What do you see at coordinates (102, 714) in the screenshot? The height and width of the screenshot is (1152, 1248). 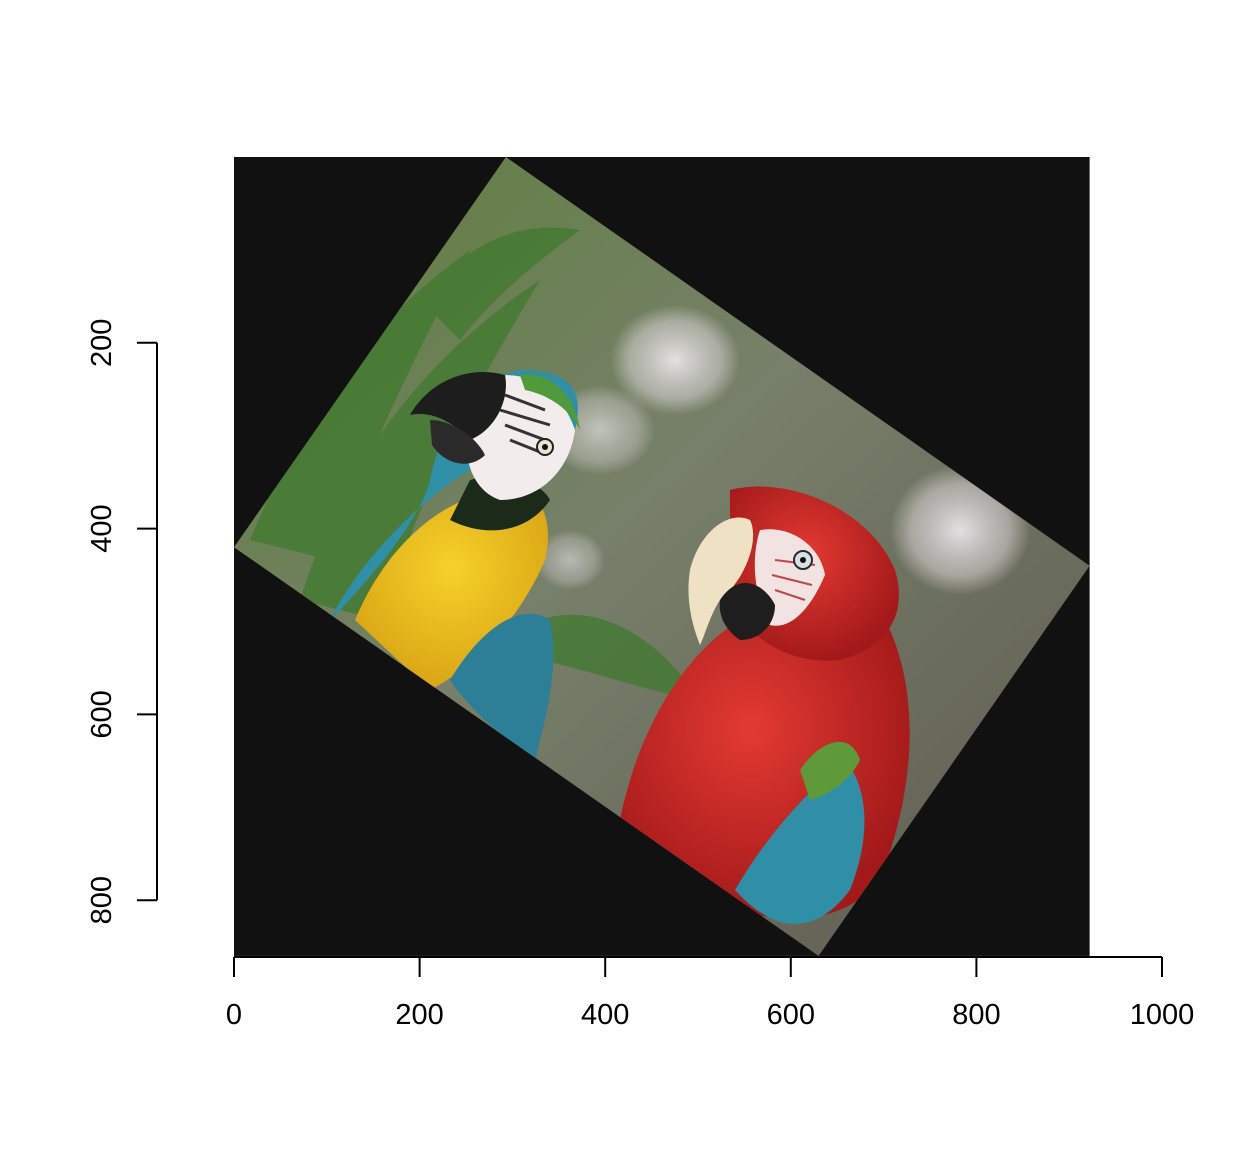 I see `y-tick-label: 600` at bounding box center [102, 714].